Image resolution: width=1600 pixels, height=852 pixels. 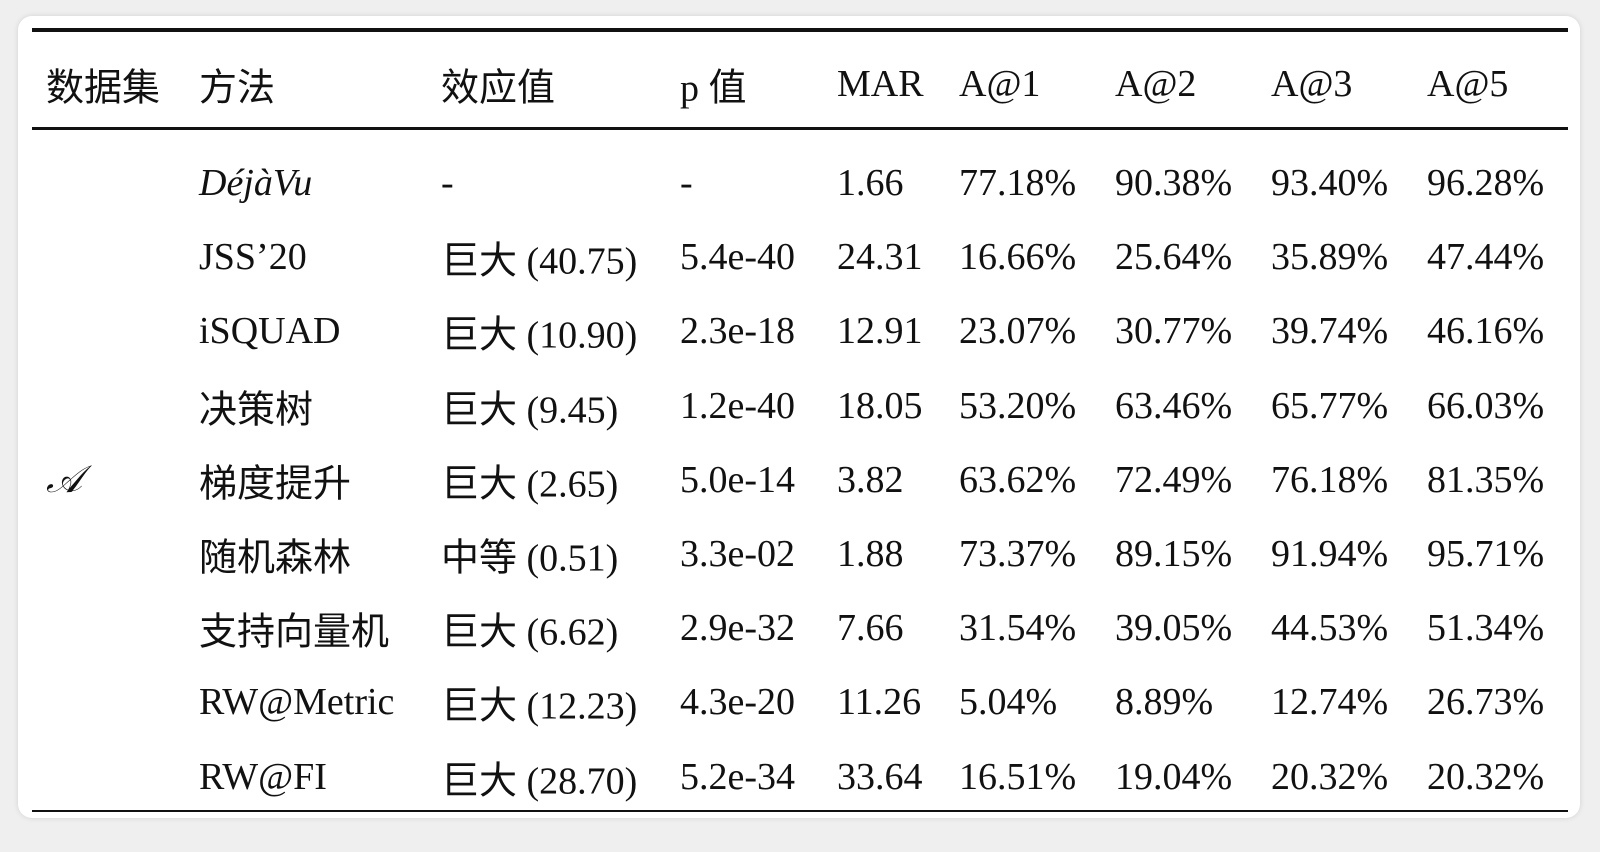 I want to click on value-cell: 2.3e-18, so click(x=738, y=331).